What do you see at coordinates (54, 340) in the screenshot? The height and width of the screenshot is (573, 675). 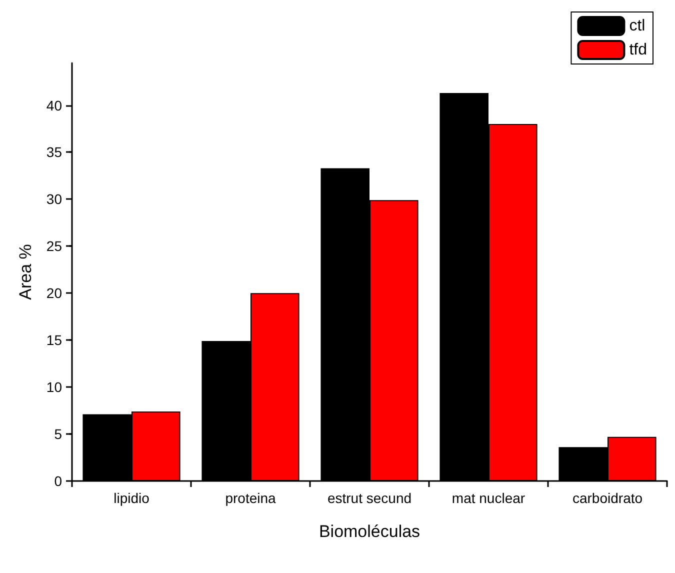 I see `y-tick-label: 15` at bounding box center [54, 340].